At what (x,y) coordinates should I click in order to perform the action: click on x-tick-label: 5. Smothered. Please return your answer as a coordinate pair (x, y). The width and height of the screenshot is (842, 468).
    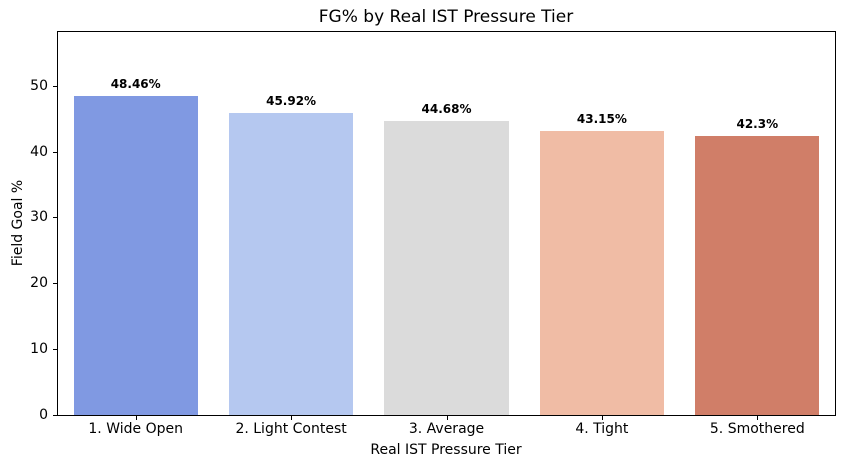
    Looking at the image, I should click on (757, 429).